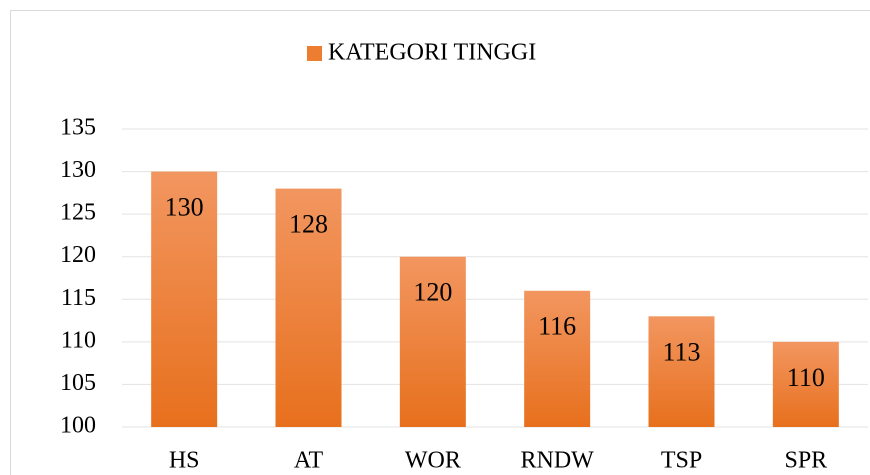 This screenshot has height=475, width=870. Describe the element at coordinates (78, 383) in the screenshot. I see `y-tick-label: 105` at that location.